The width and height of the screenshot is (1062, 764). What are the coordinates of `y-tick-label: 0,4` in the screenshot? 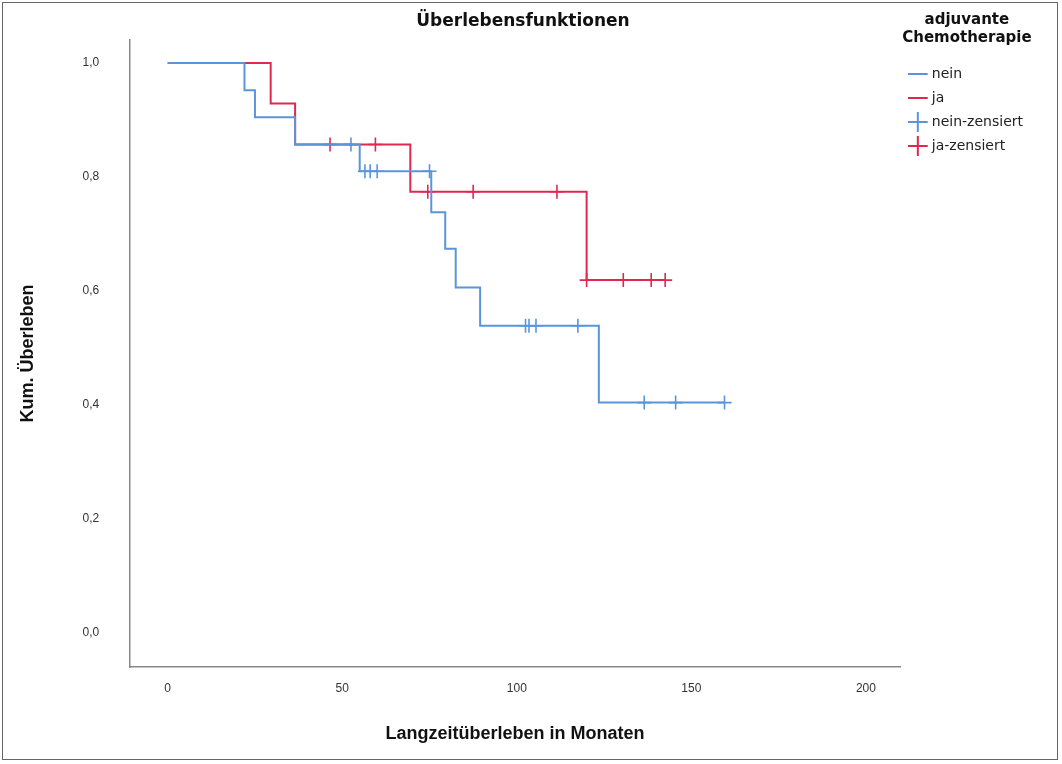 It's located at (91, 404).